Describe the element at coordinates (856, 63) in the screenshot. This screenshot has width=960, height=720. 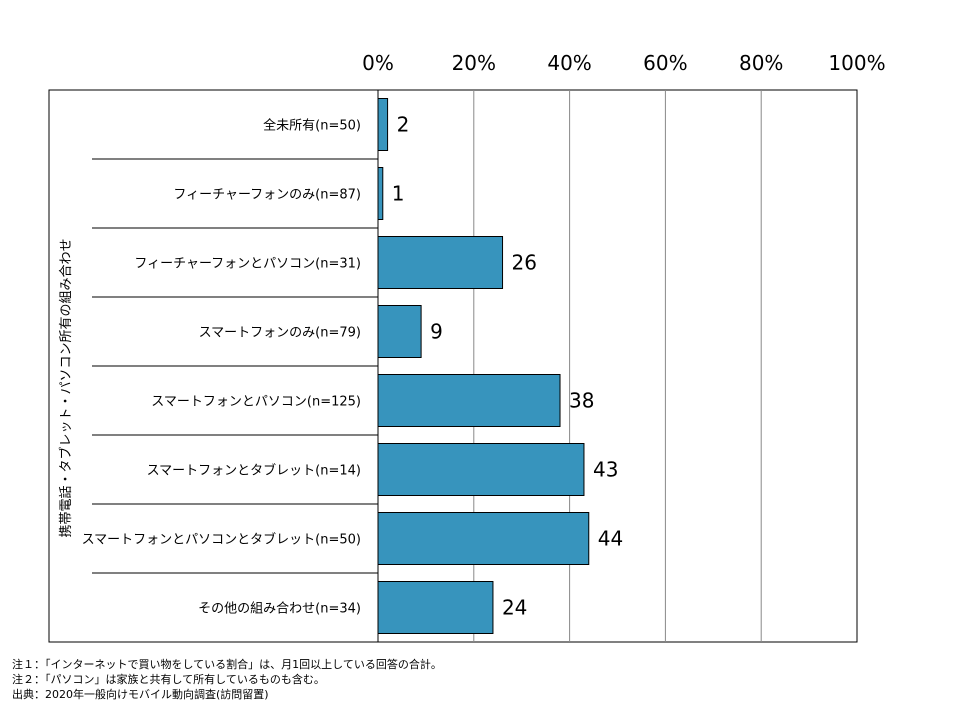
I see `x-tick-label: 100%` at that location.